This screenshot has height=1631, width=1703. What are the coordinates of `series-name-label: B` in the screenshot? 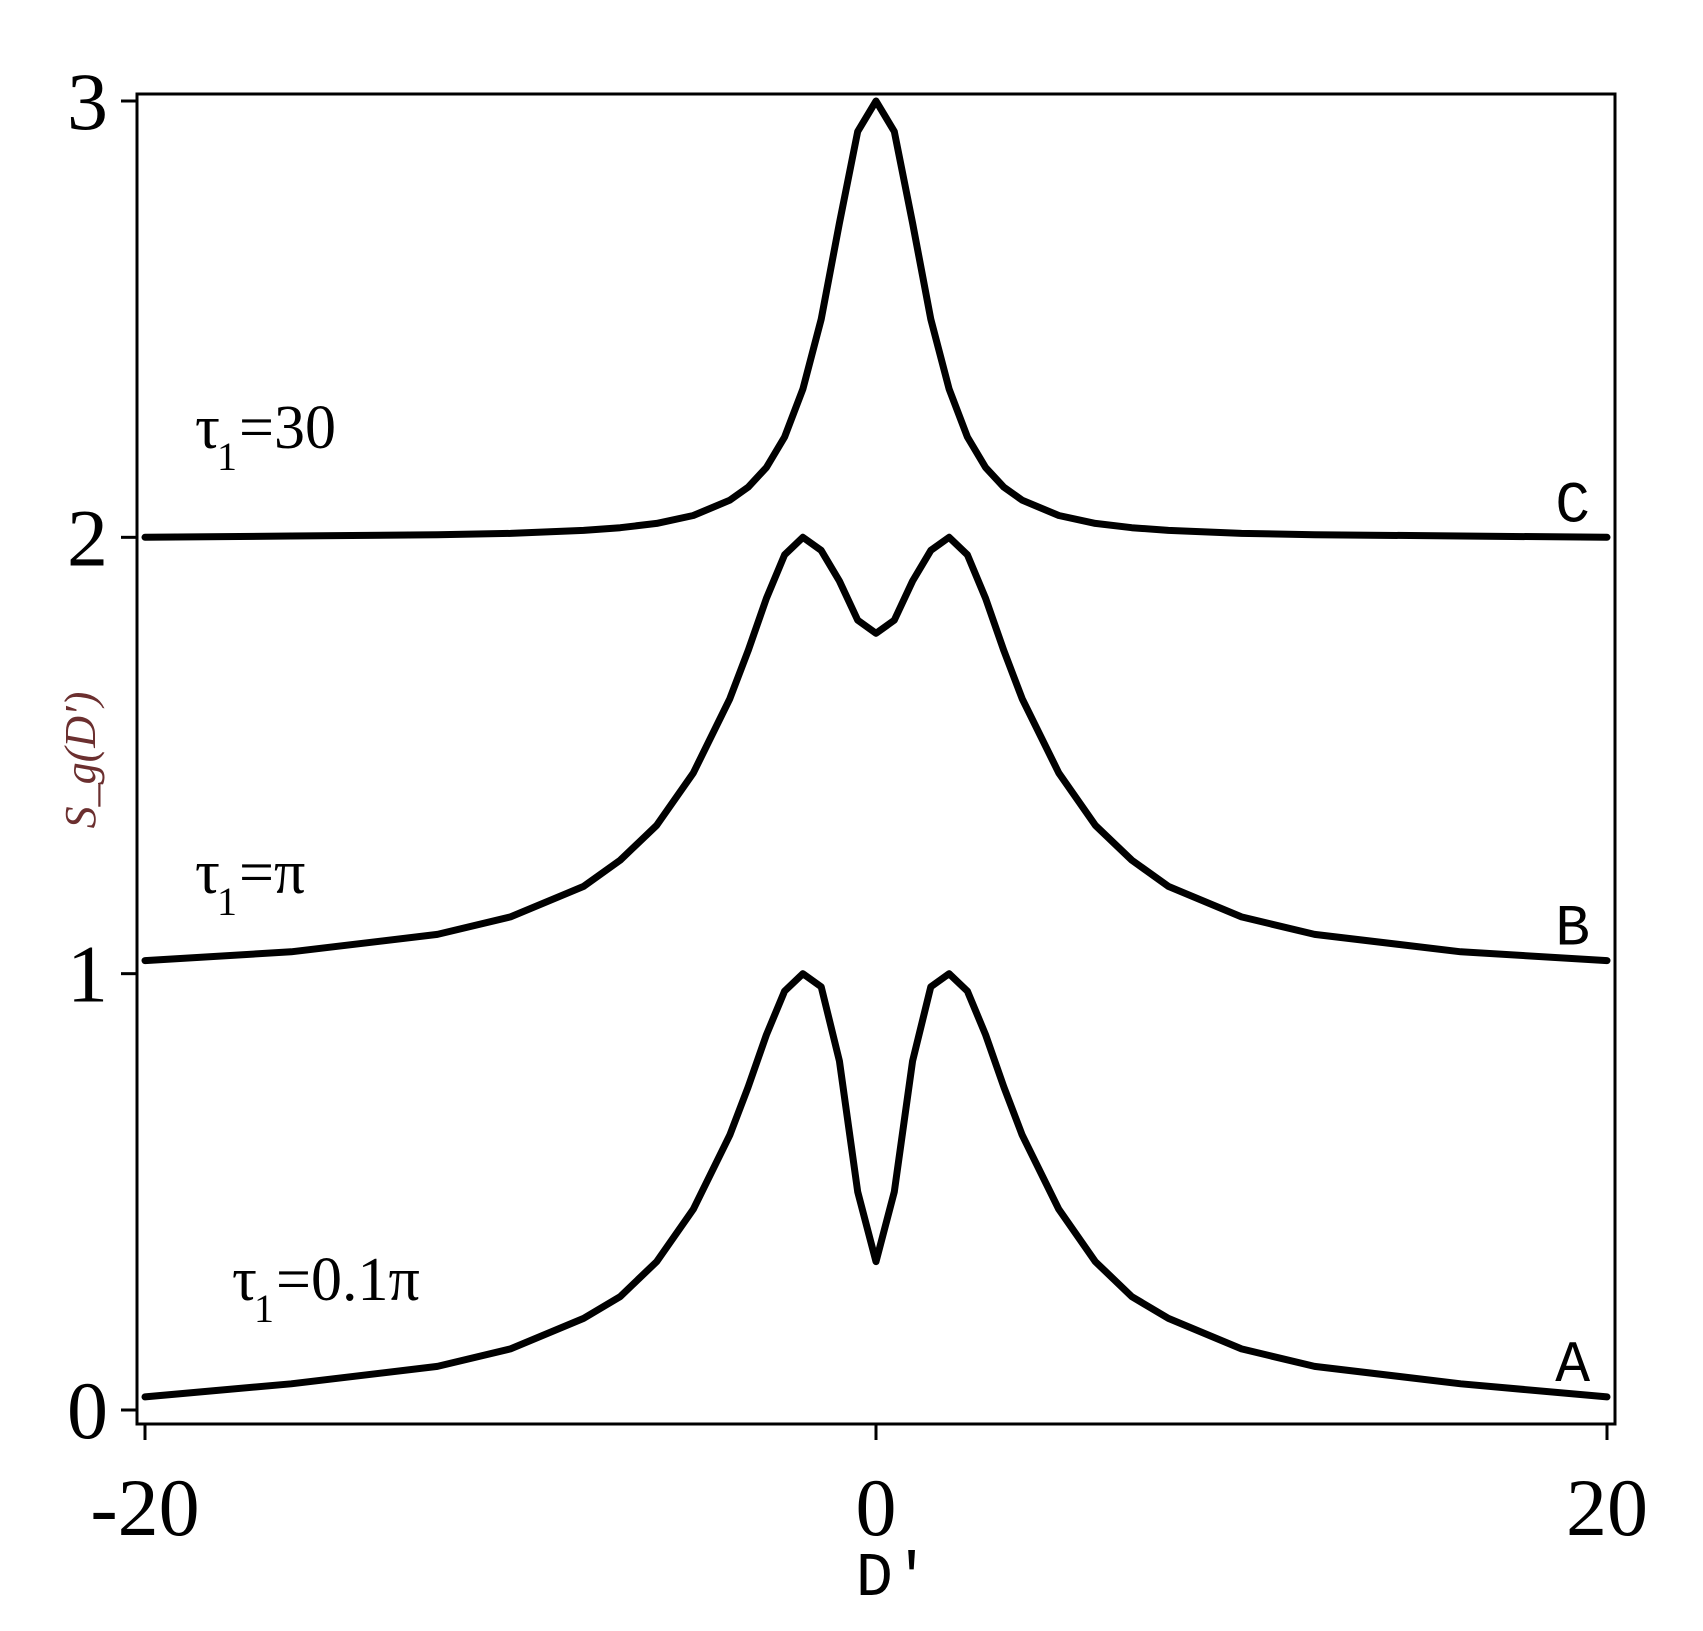 It's located at (1572, 930).